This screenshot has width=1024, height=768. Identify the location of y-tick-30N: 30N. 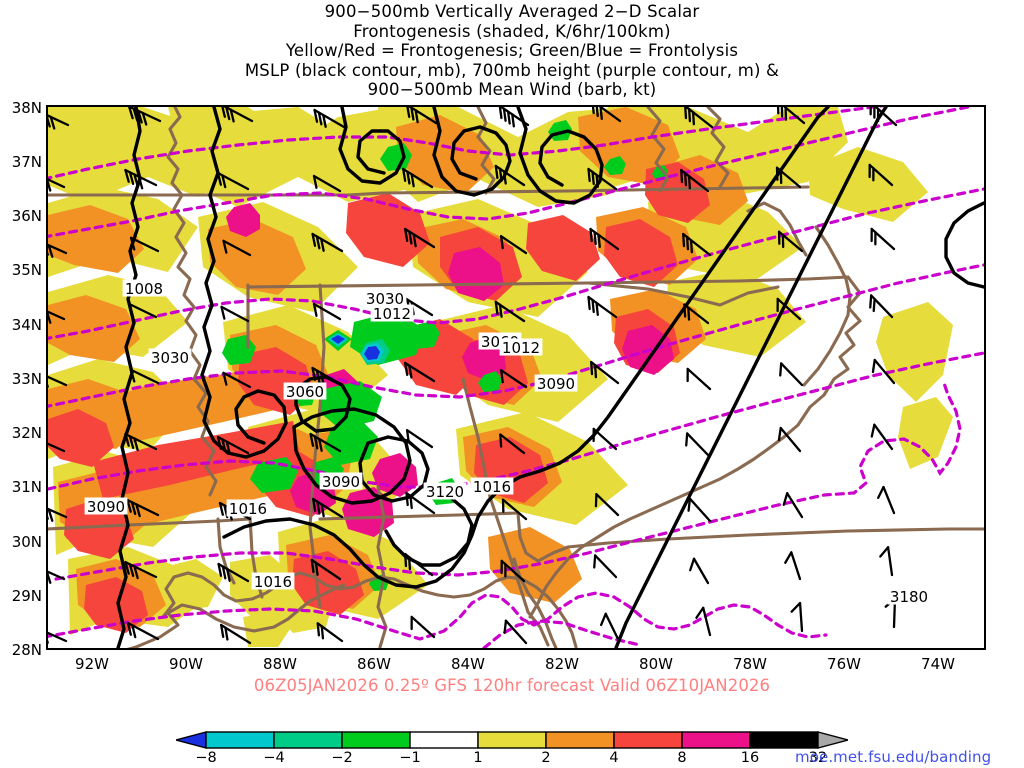
(26, 542).